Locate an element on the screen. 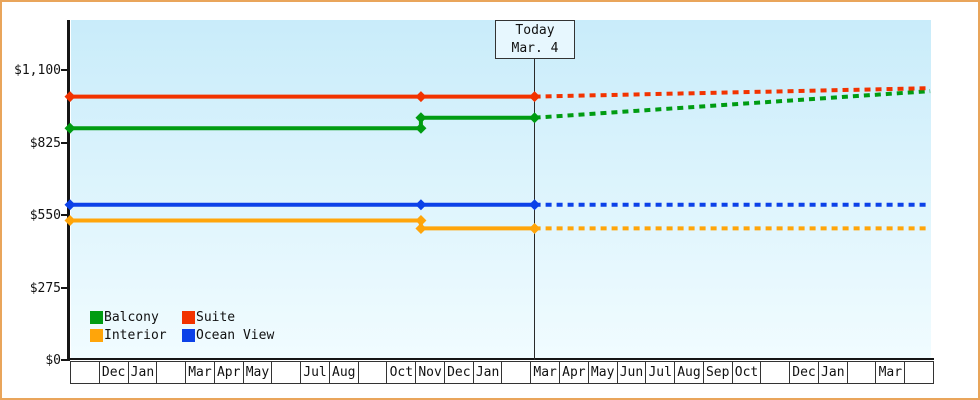  legend-label: Balcony is located at coordinates (131, 317).